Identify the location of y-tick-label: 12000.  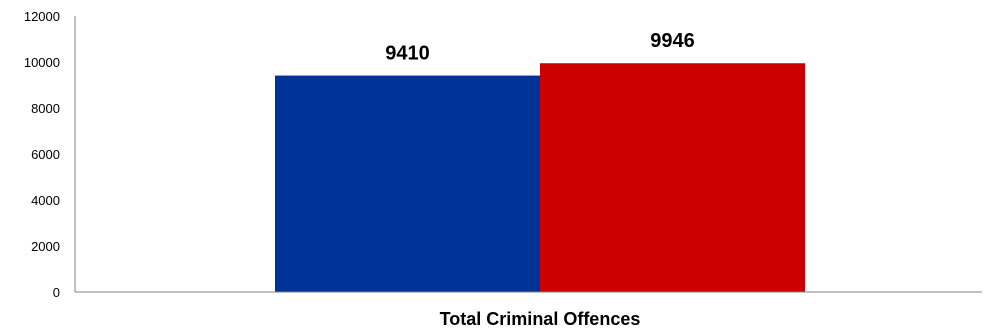
(42, 16).